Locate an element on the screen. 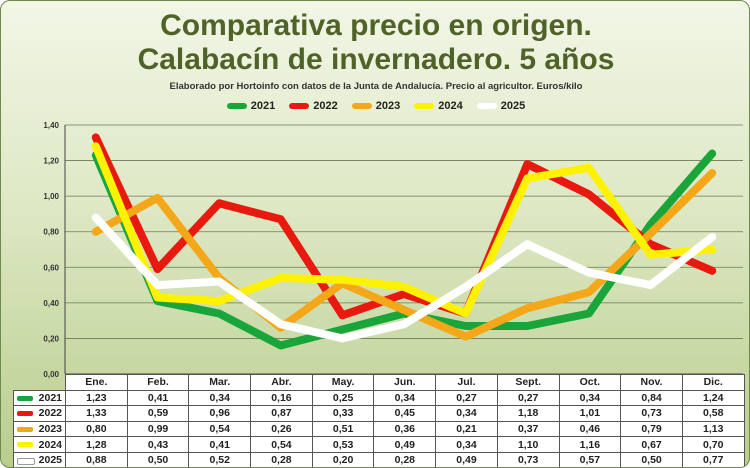  table-row-header: 2022 is located at coordinates (39, 413).